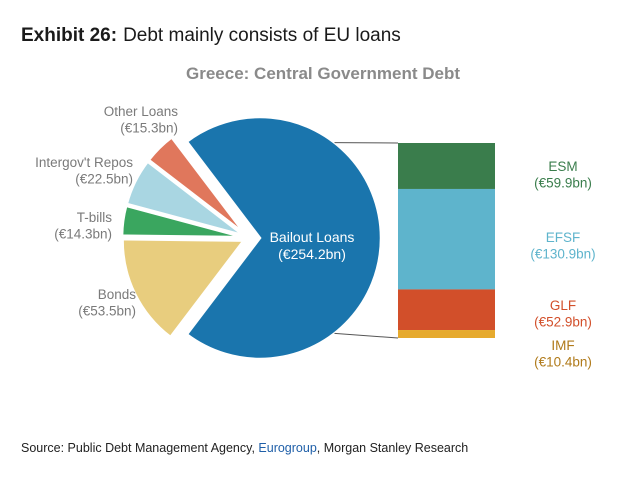 The width and height of the screenshot is (617, 477). What do you see at coordinates (107, 311) in the screenshot?
I see `bonds-value-label: (€53.5bn)` at bounding box center [107, 311].